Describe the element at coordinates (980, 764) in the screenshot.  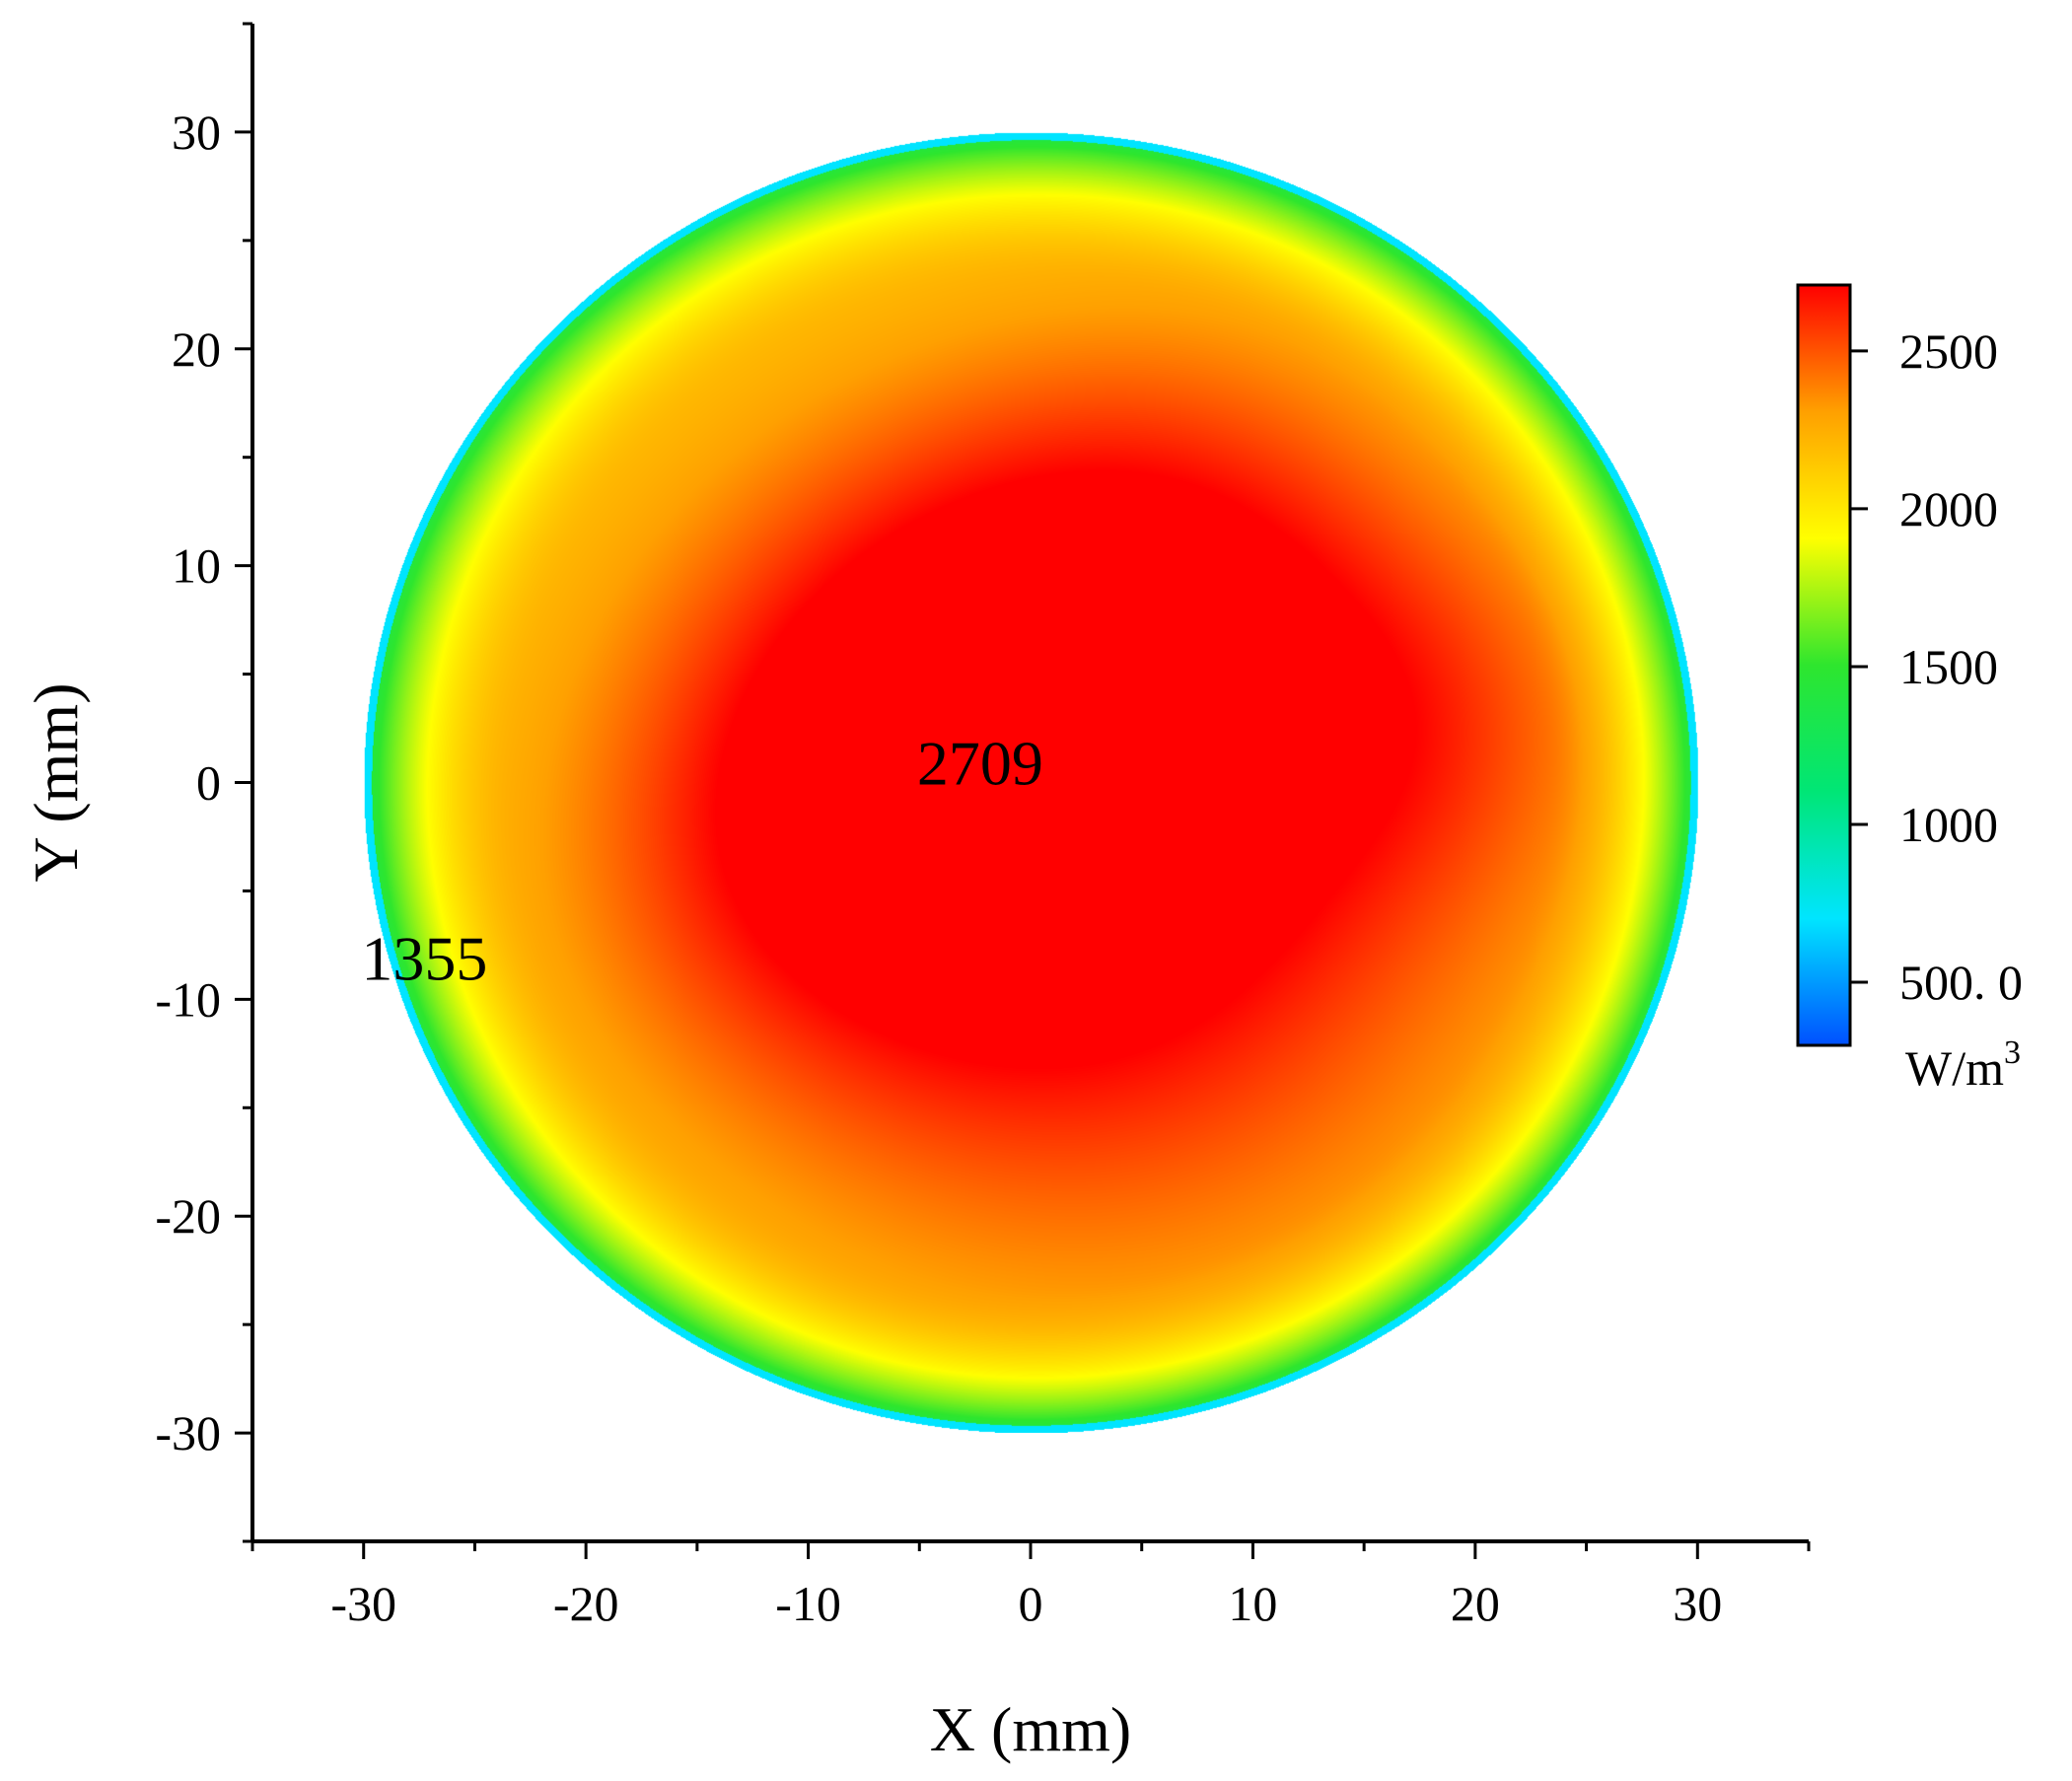
I see `annotation-max: 2709` at that location.